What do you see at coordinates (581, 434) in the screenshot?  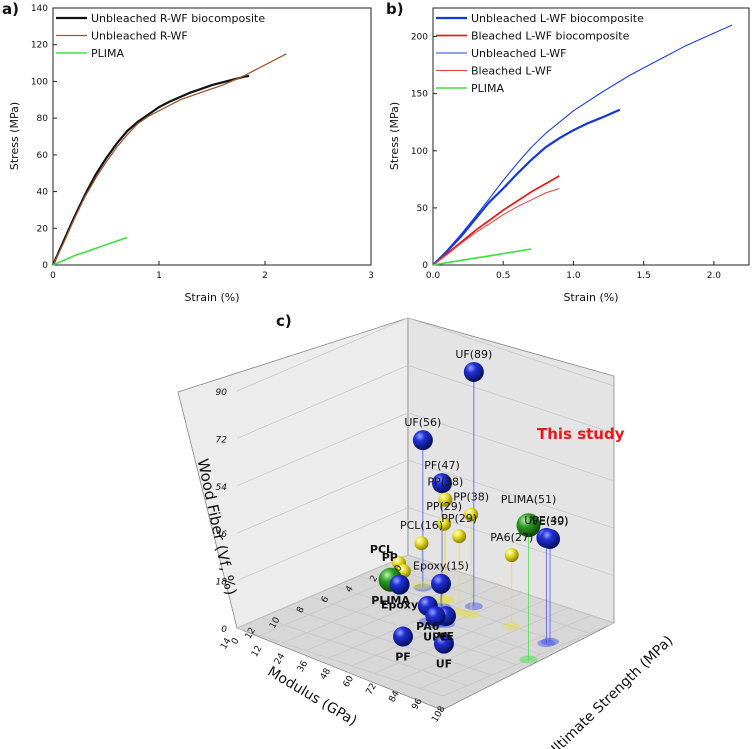 I see `this-study-annotation: This study` at bounding box center [581, 434].